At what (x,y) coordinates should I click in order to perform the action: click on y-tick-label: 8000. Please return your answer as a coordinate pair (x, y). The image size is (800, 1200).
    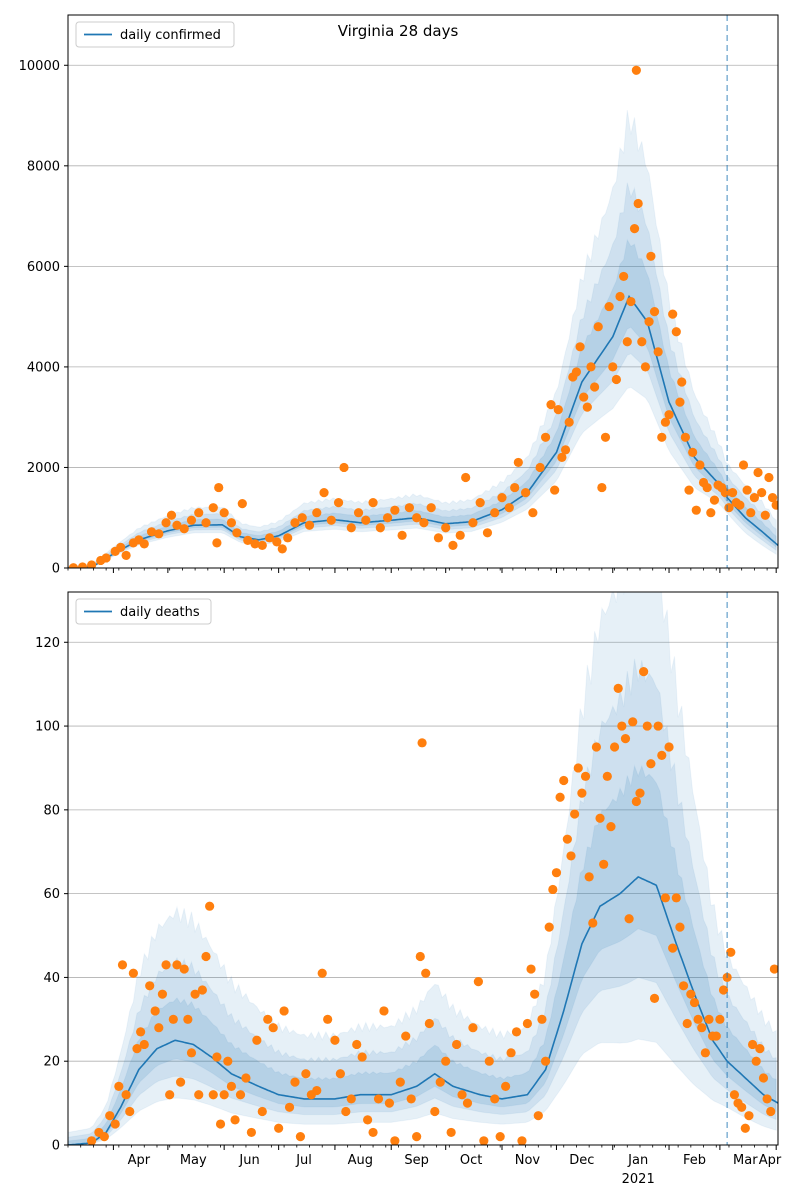
    Looking at the image, I should click on (43, 166).